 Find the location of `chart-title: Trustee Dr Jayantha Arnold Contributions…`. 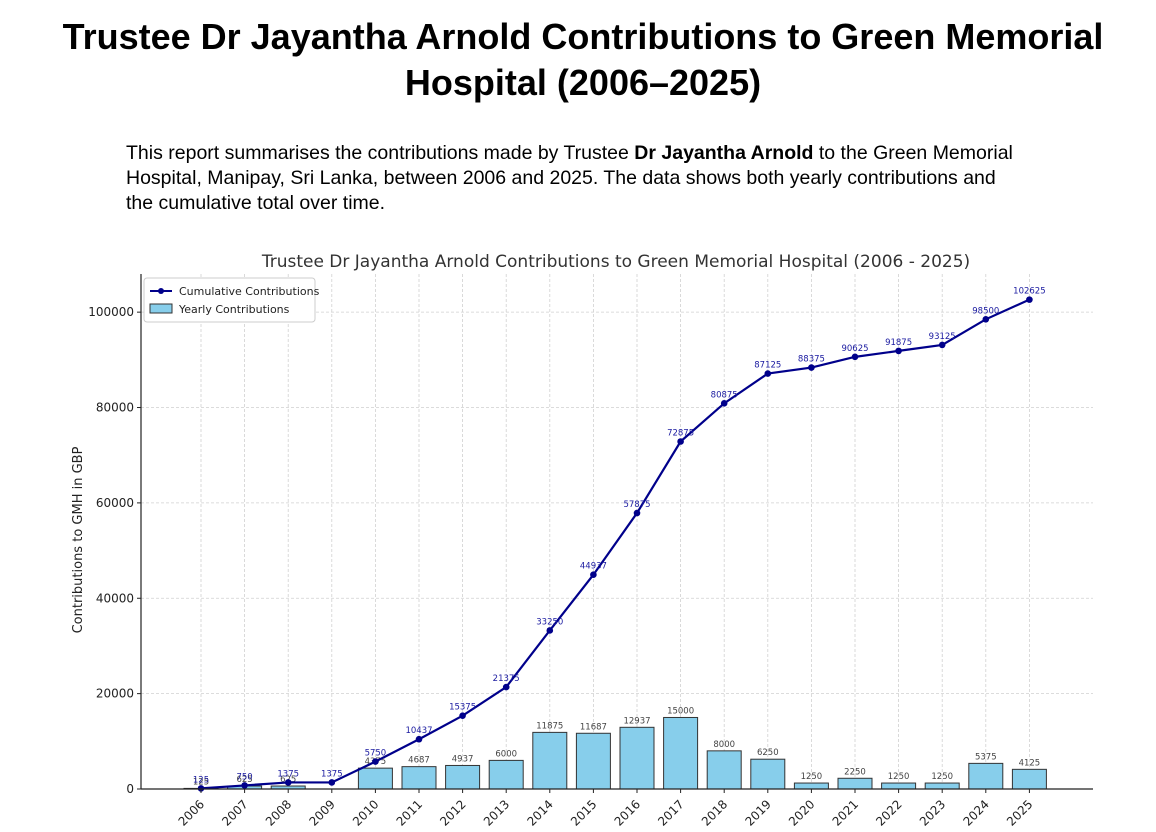

chart-title: Trustee Dr Jayantha Arnold Contributions… is located at coordinates (615, 262).